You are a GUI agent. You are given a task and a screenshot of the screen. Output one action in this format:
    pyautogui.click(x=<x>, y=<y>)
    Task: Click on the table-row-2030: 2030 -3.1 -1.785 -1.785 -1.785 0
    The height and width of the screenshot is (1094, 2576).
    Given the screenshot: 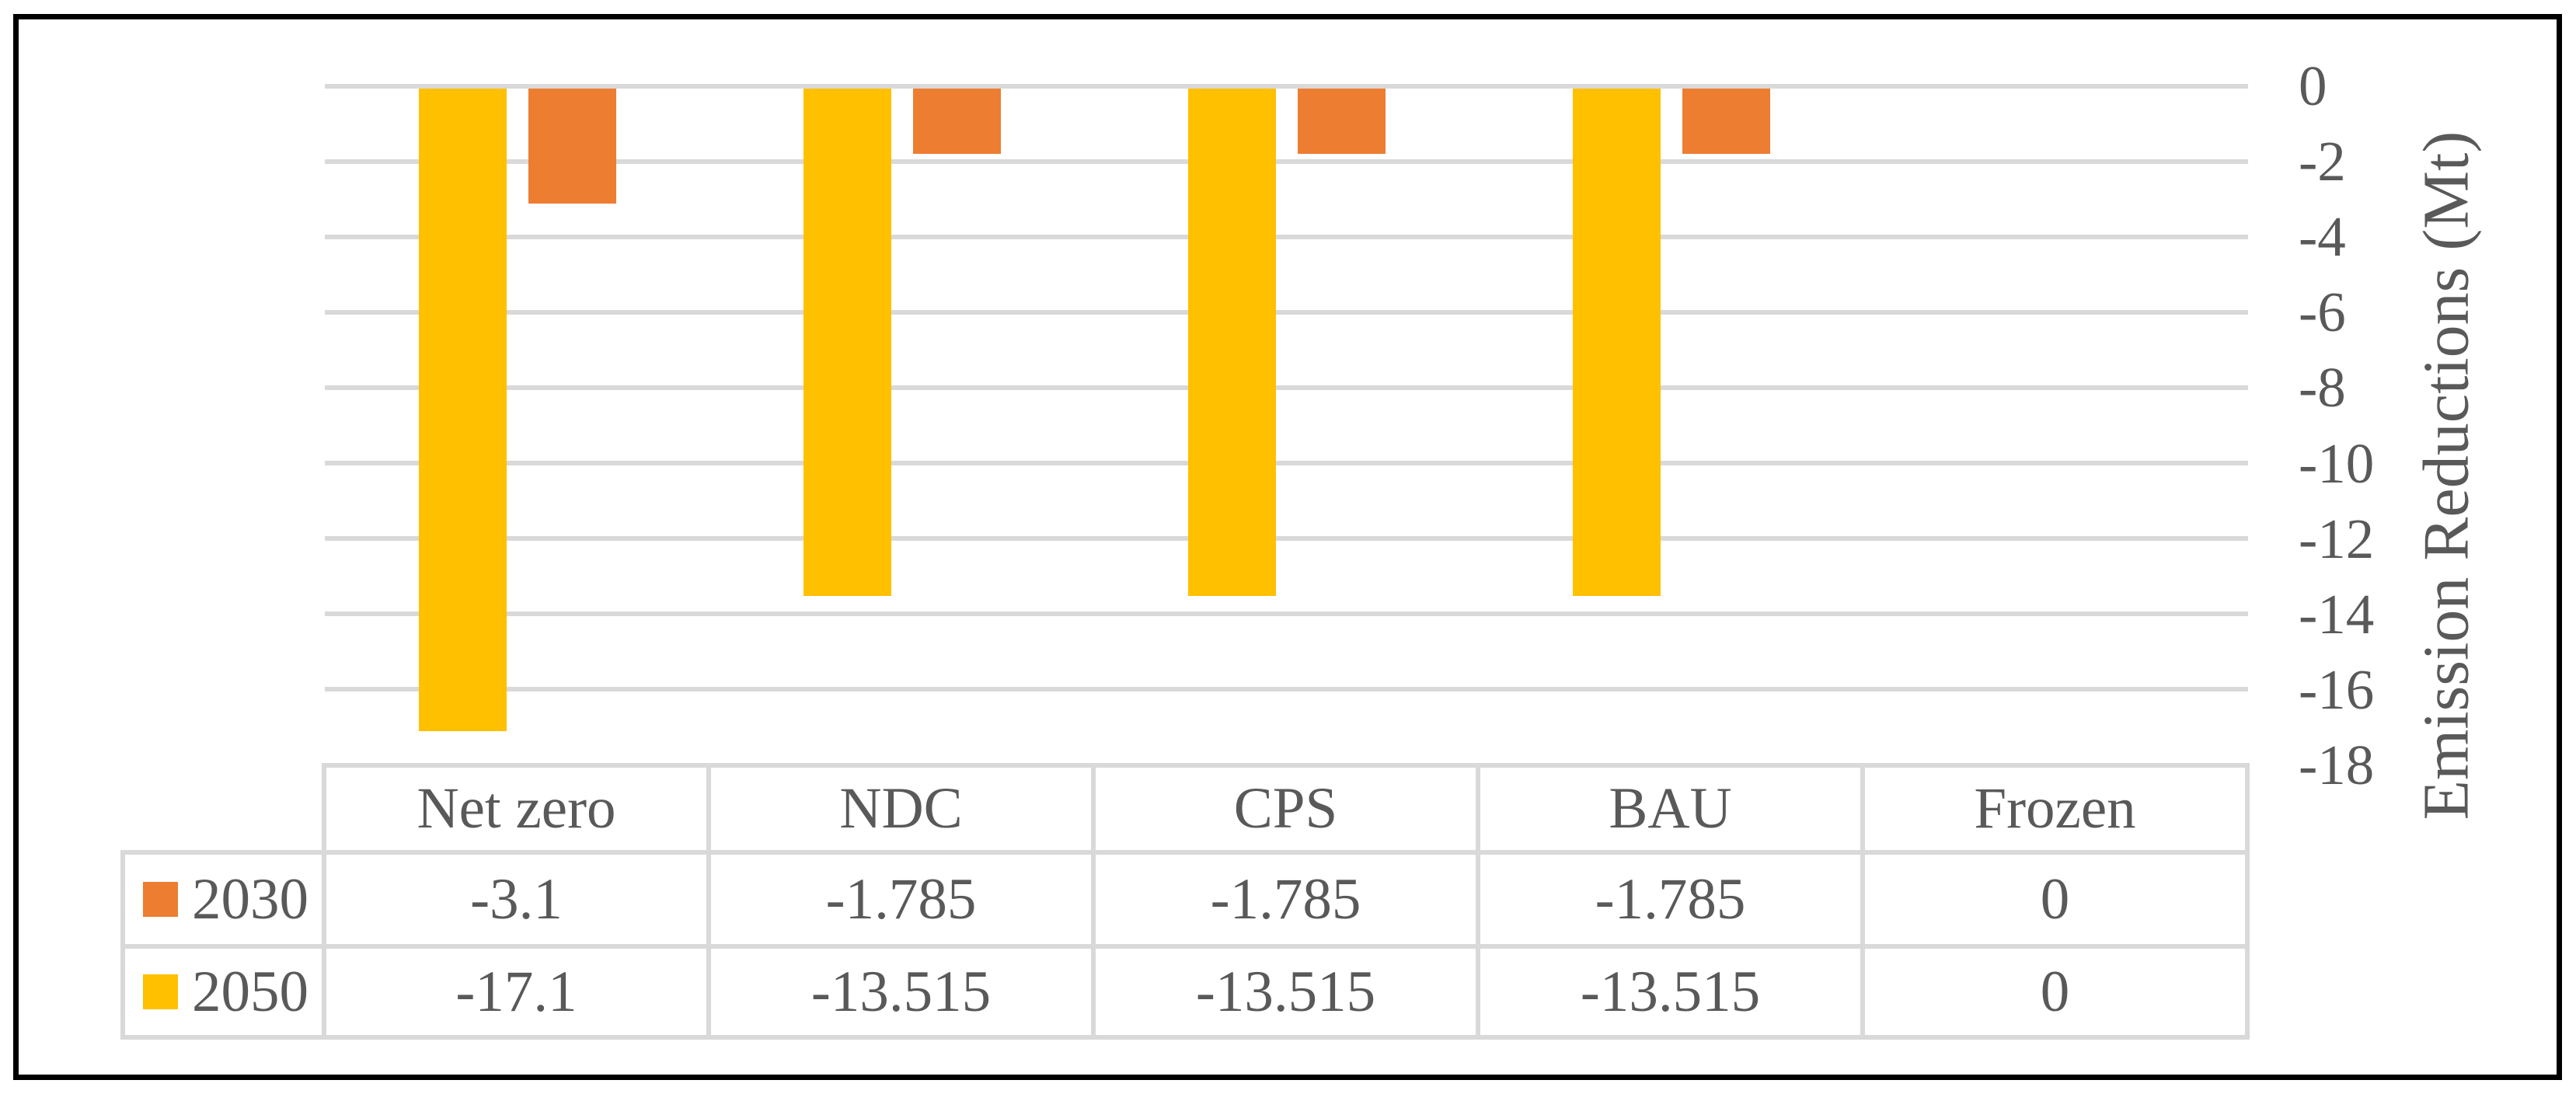 What is the action you would take?
    pyautogui.click(x=1185, y=900)
    